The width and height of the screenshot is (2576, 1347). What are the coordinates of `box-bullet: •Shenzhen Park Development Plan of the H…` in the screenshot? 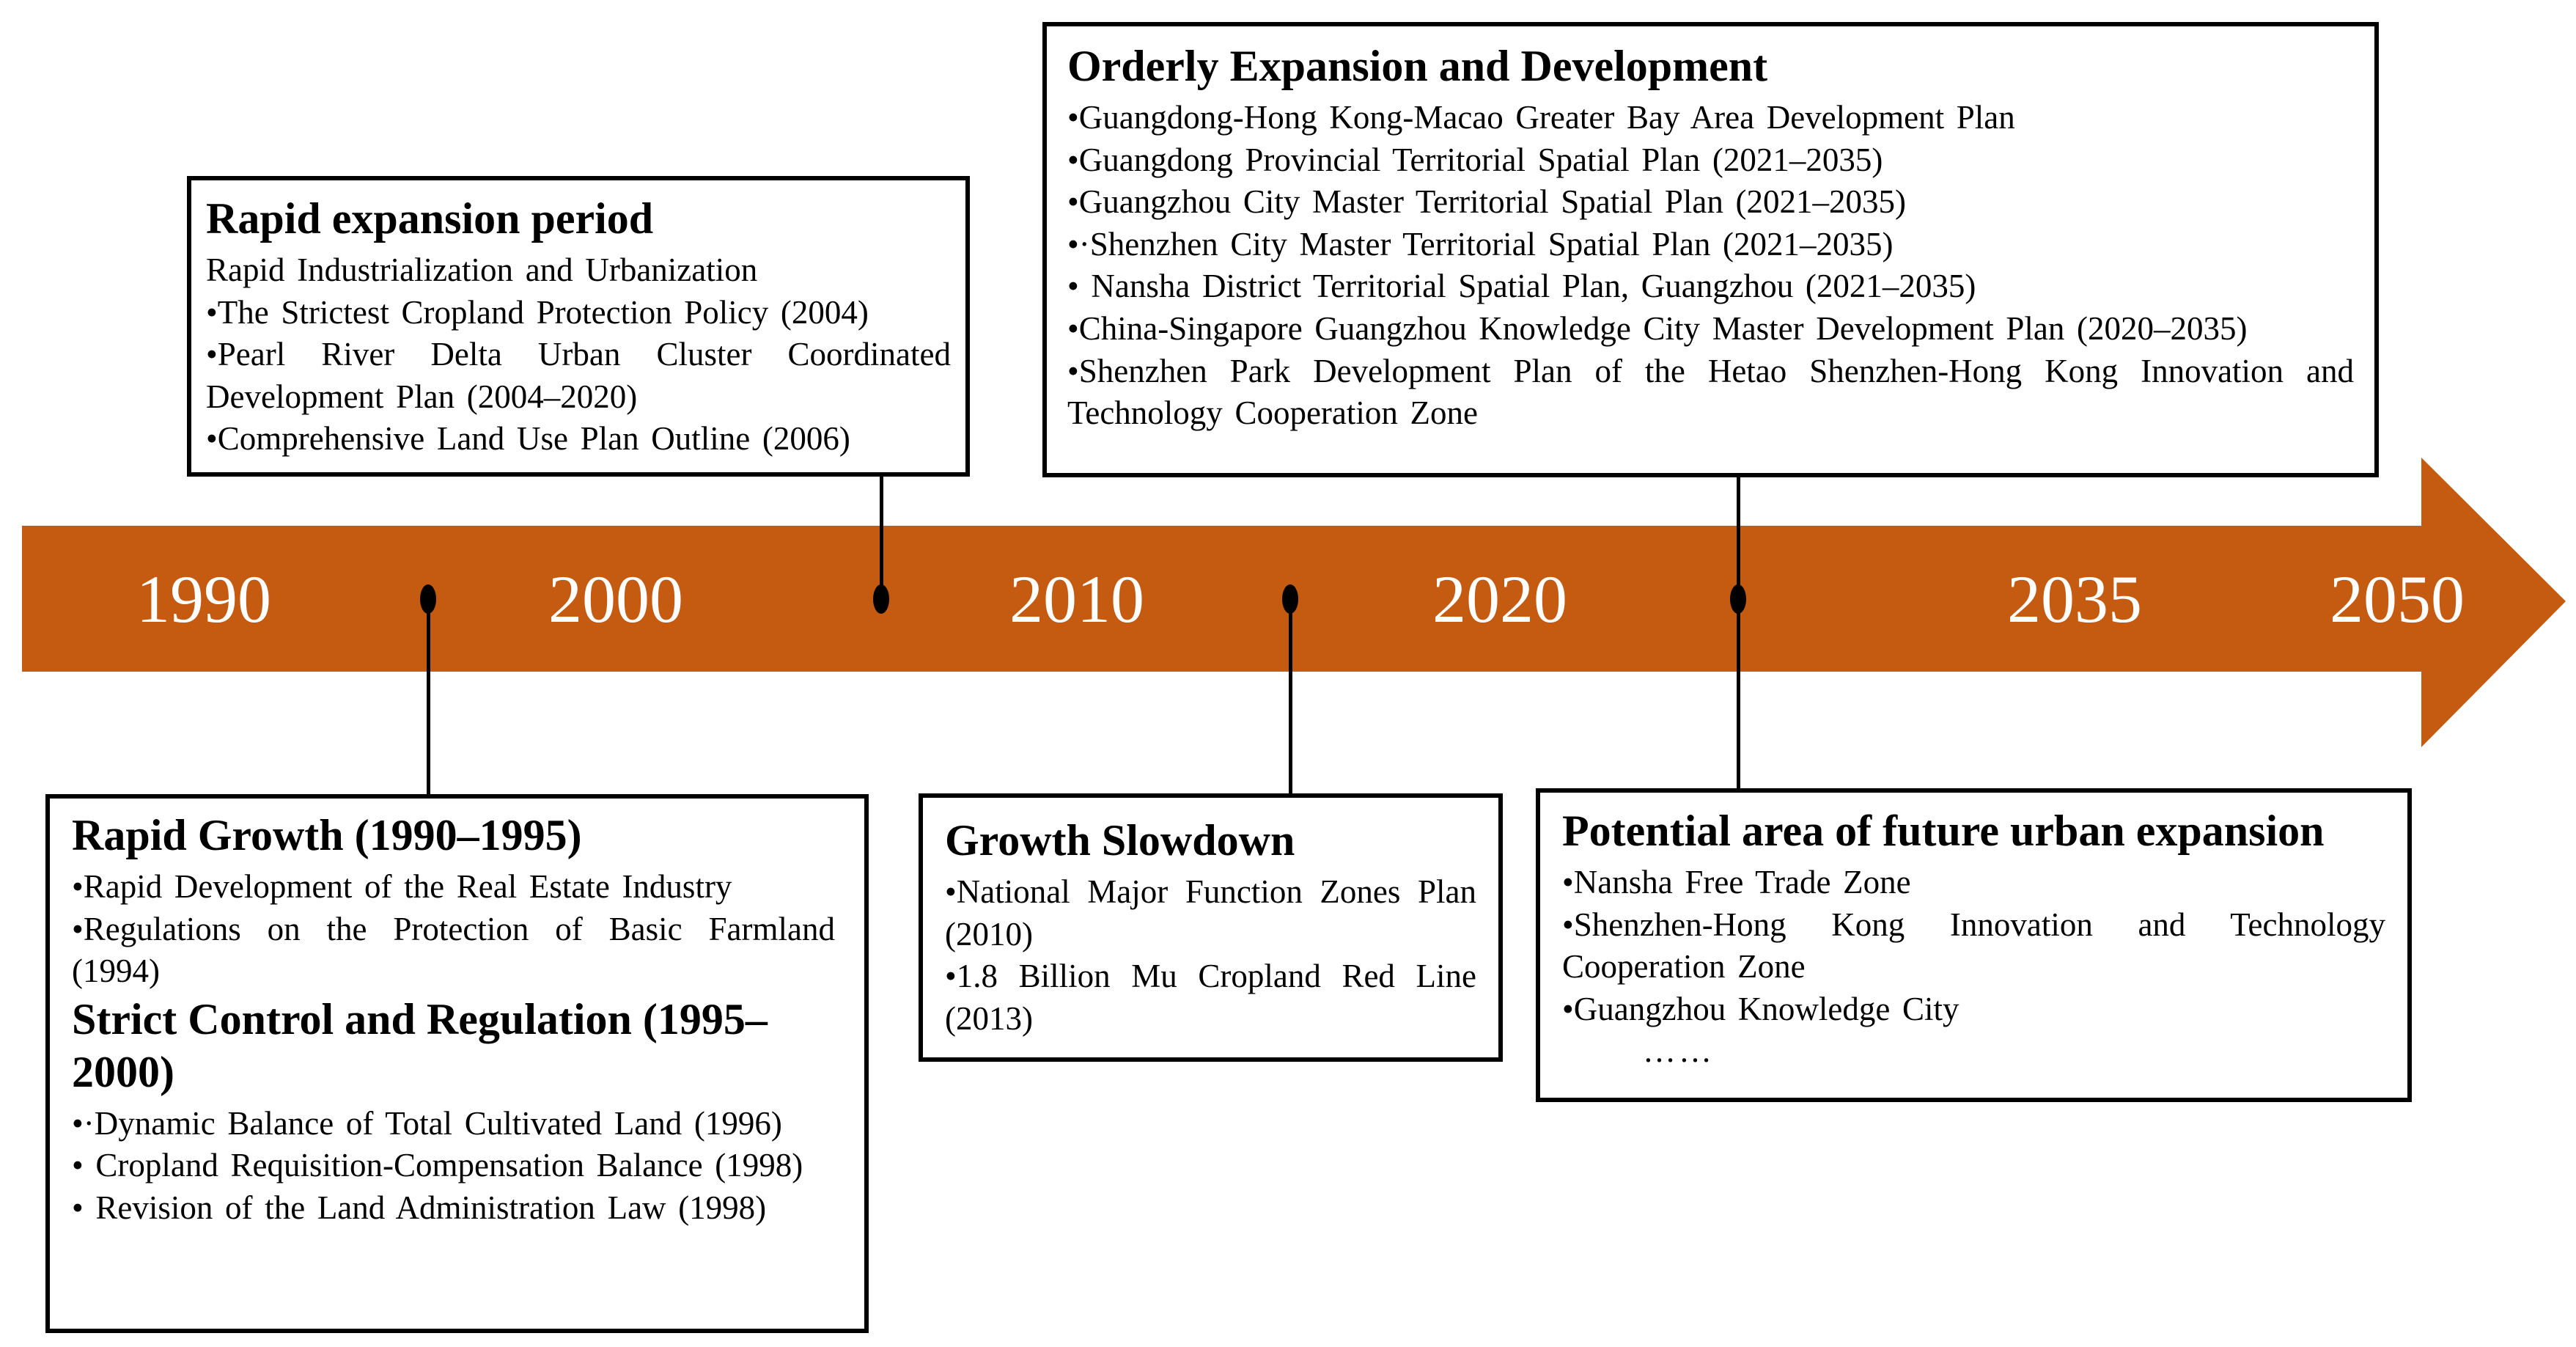 It's located at (1710, 392).